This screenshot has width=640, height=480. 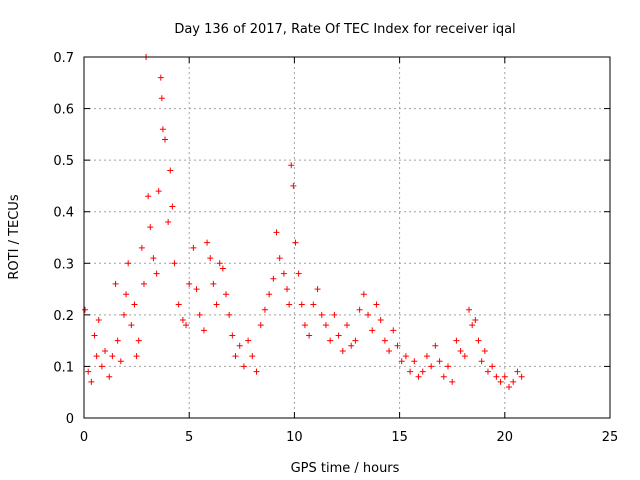 I want to click on x-tick-label: 20, so click(x=505, y=437).